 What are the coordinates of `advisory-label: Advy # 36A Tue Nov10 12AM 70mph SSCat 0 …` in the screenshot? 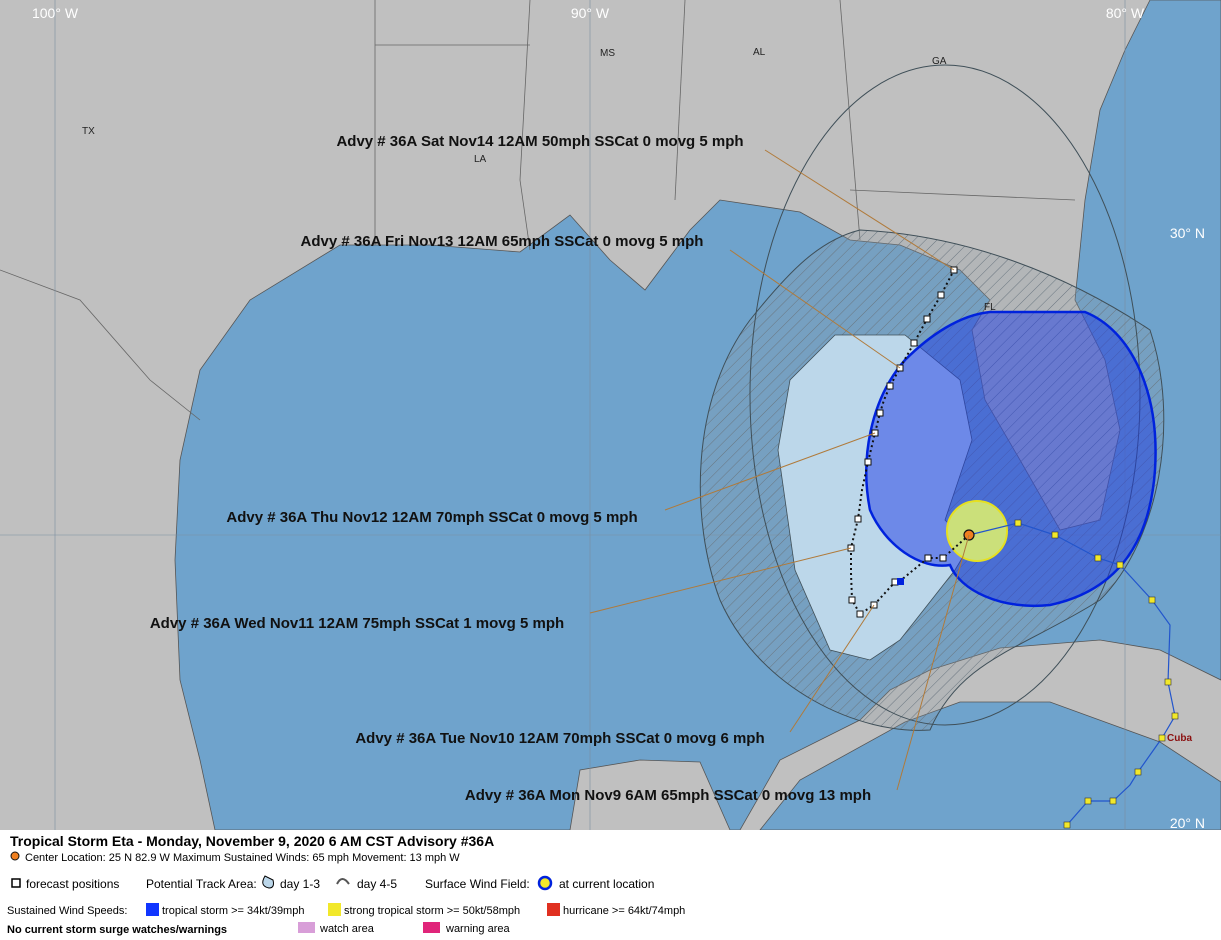 It's located at (559, 738).